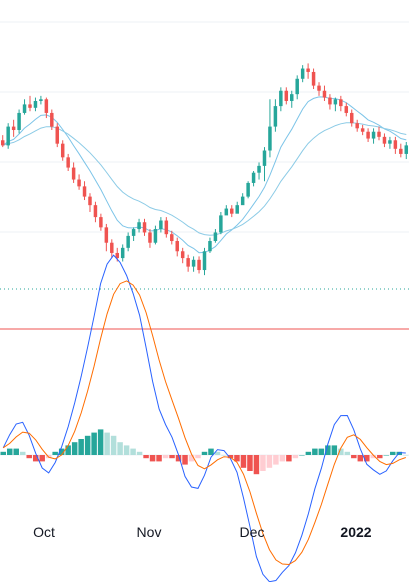 Image resolution: width=409 pixels, height=582 pixels. Describe the element at coordinates (149, 532) in the screenshot. I see `month-label-nov: Nov` at that location.